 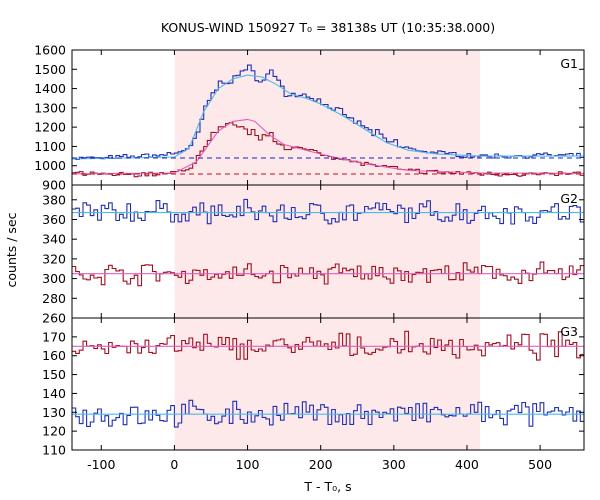 What do you see at coordinates (321, 464) in the screenshot?
I see `x-tick-label: 200` at bounding box center [321, 464].